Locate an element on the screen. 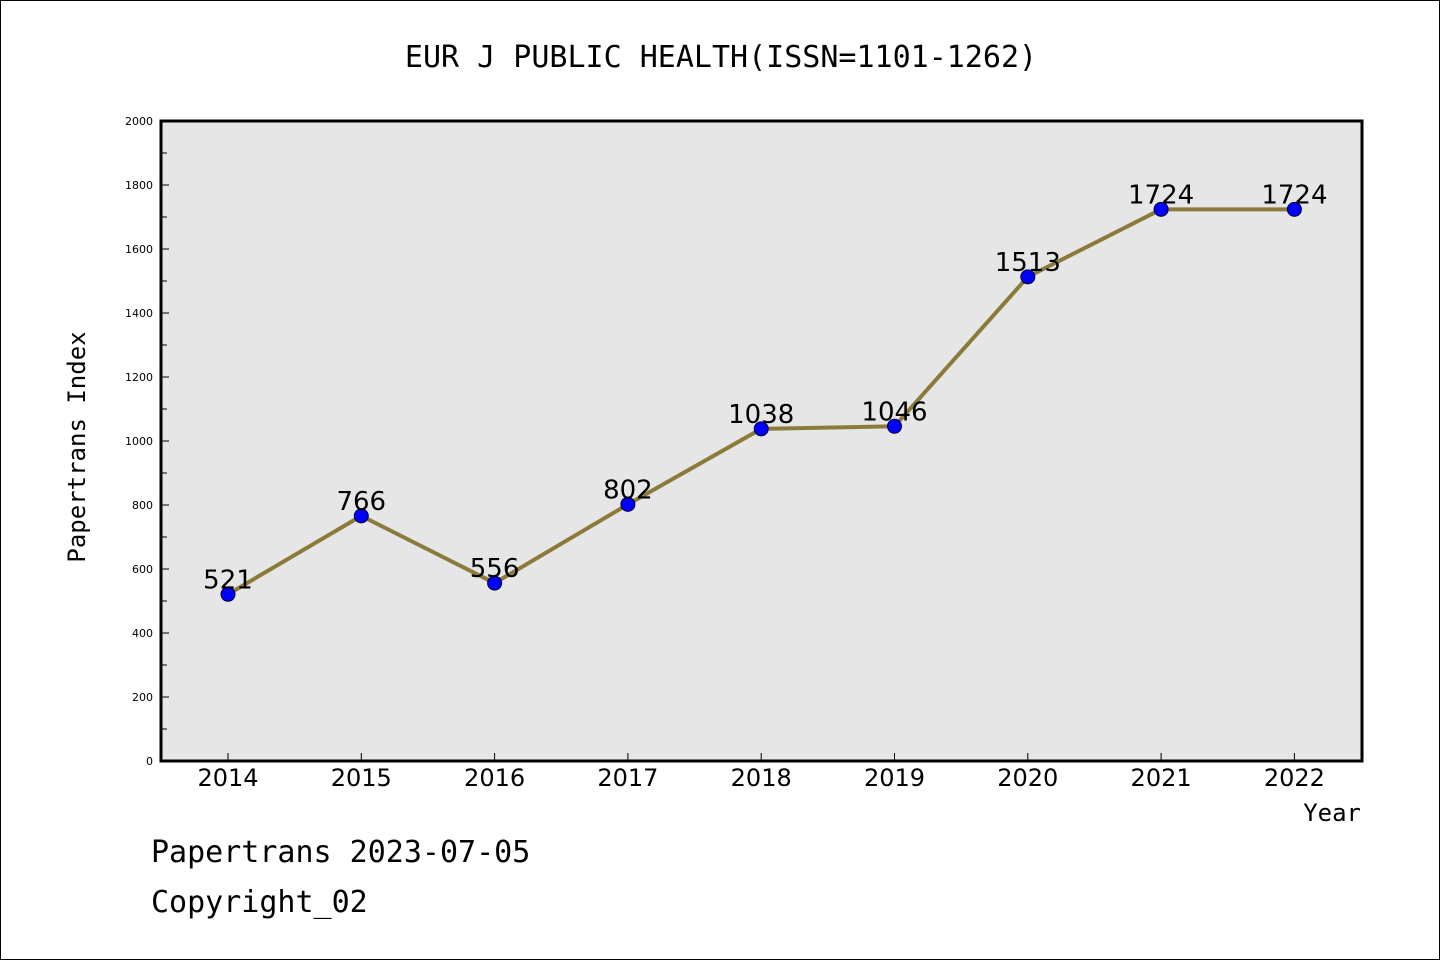 The height and width of the screenshot is (961, 1440). x-tick-label: 2017 is located at coordinates (627, 778).